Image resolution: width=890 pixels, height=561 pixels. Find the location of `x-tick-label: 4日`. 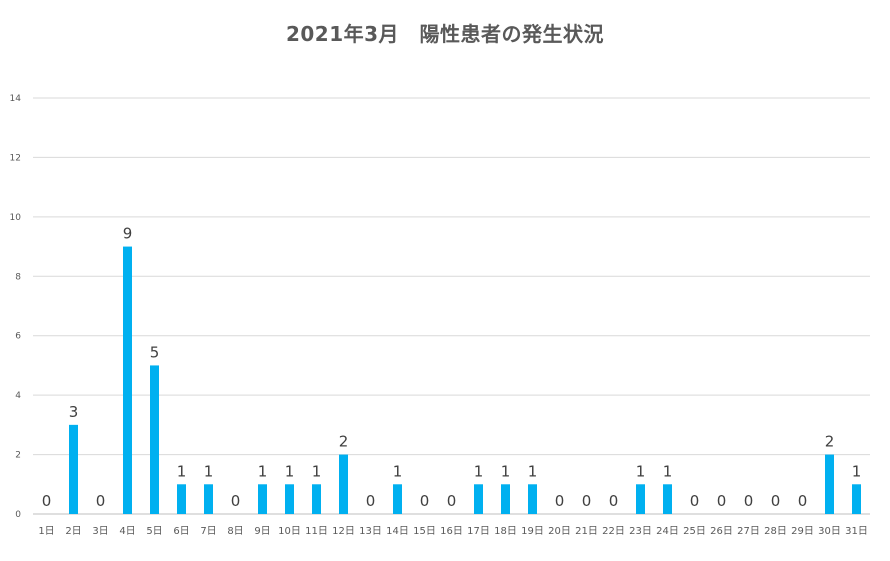

x-tick-label: 4日 is located at coordinates (127, 531).